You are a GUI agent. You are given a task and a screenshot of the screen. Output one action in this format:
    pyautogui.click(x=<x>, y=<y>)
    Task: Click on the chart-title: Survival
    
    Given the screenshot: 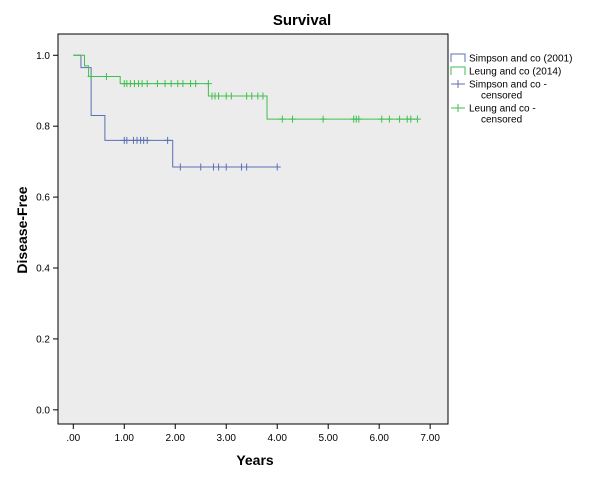 What is the action you would take?
    pyautogui.click(x=302, y=20)
    